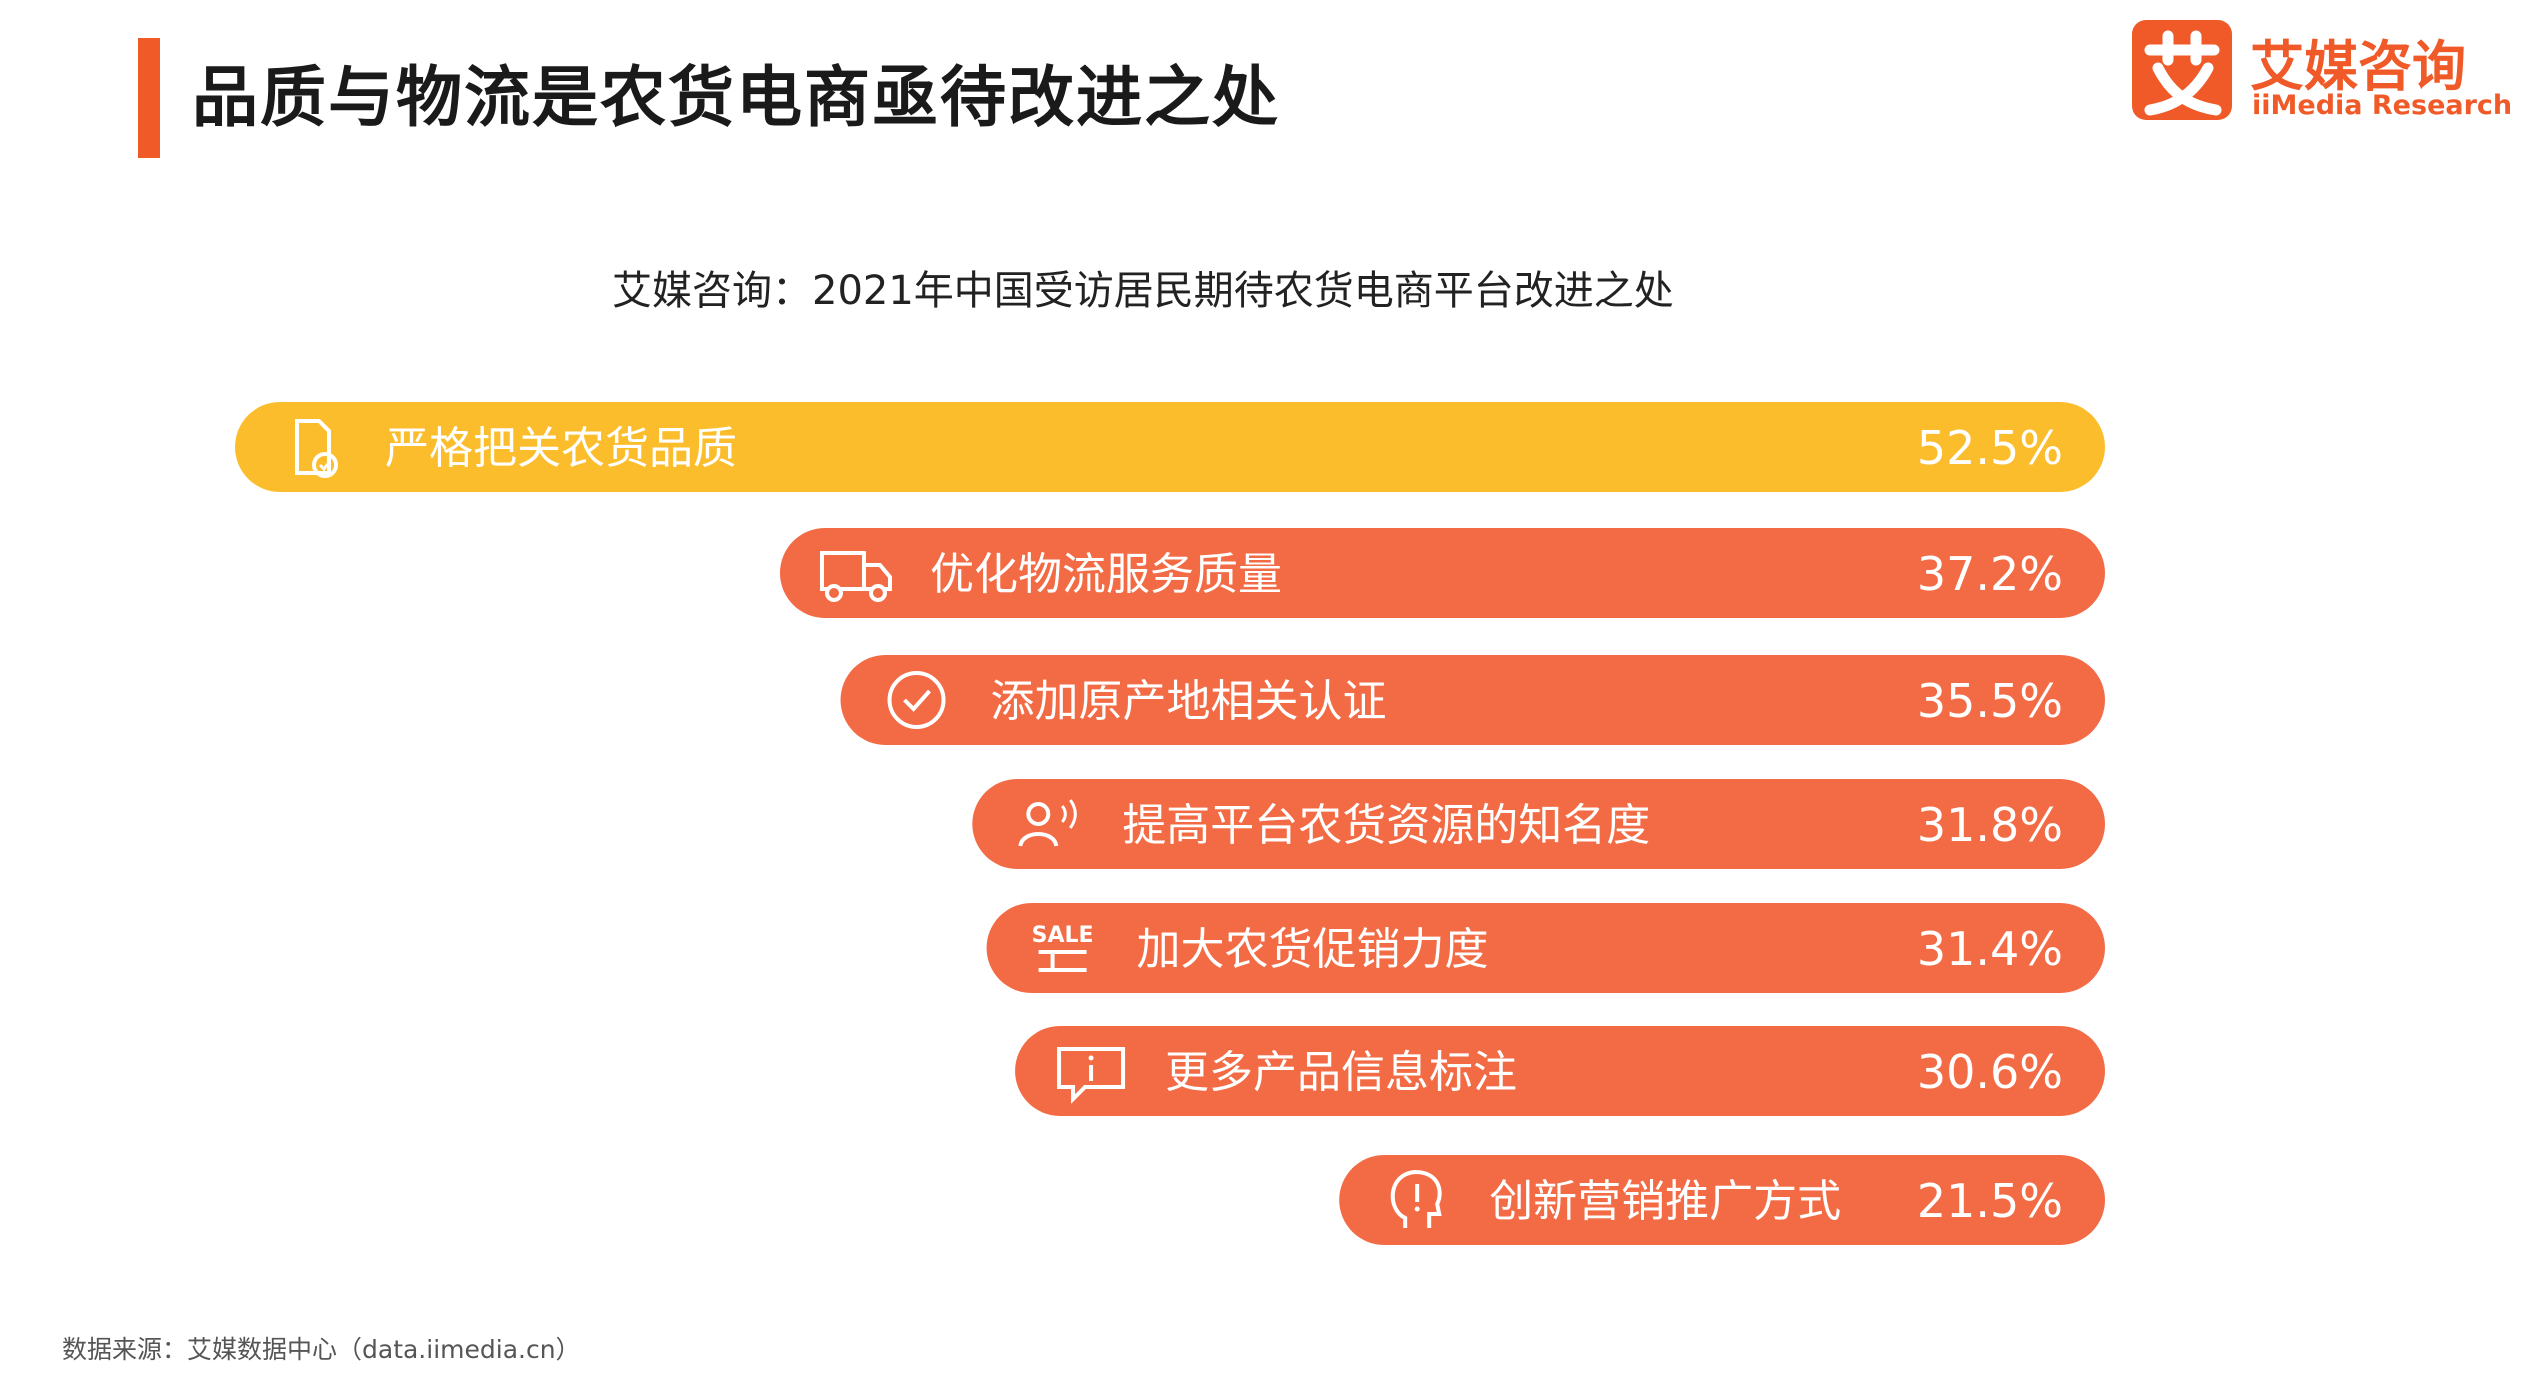 The image size is (2540, 1384). I want to click on user-broadcast-icon, so click(1047, 823).